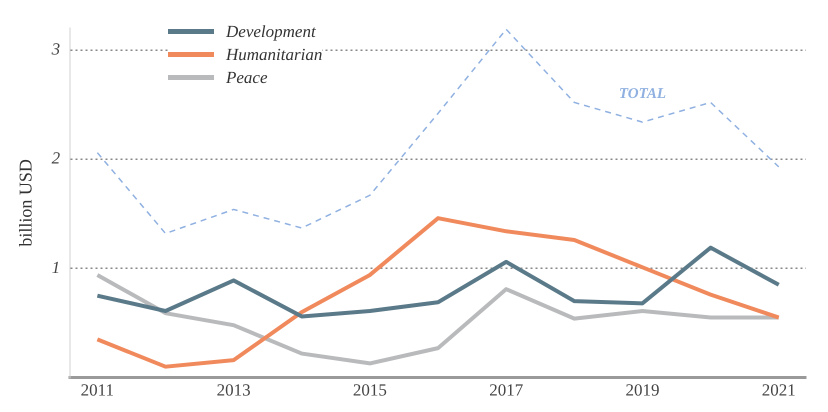 The width and height of the screenshot is (828, 412). What do you see at coordinates (56, 267) in the screenshot?
I see `y-tick-label: 1` at bounding box center [56, 267].